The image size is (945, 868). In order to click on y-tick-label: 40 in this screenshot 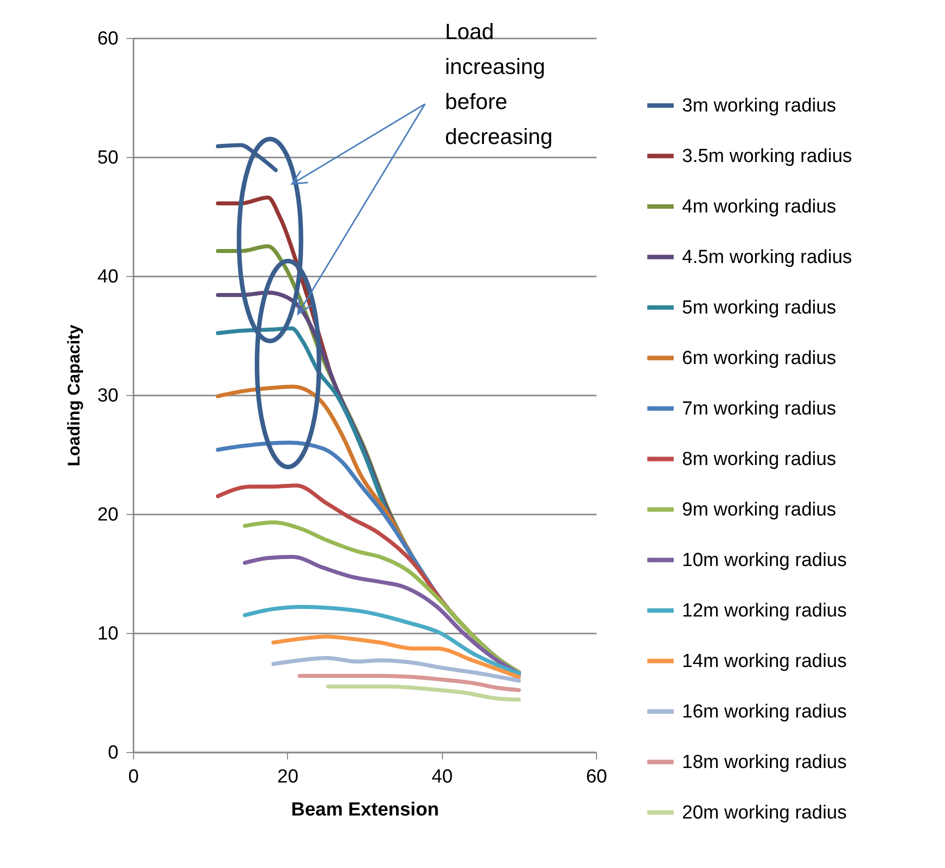, I will do `click(107, 277)`.